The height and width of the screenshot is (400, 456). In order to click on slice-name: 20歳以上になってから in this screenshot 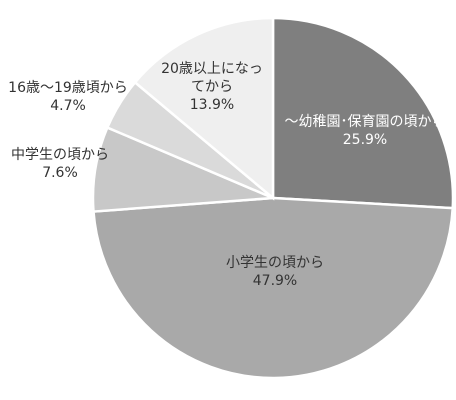, I will do `click(212, 78)`.